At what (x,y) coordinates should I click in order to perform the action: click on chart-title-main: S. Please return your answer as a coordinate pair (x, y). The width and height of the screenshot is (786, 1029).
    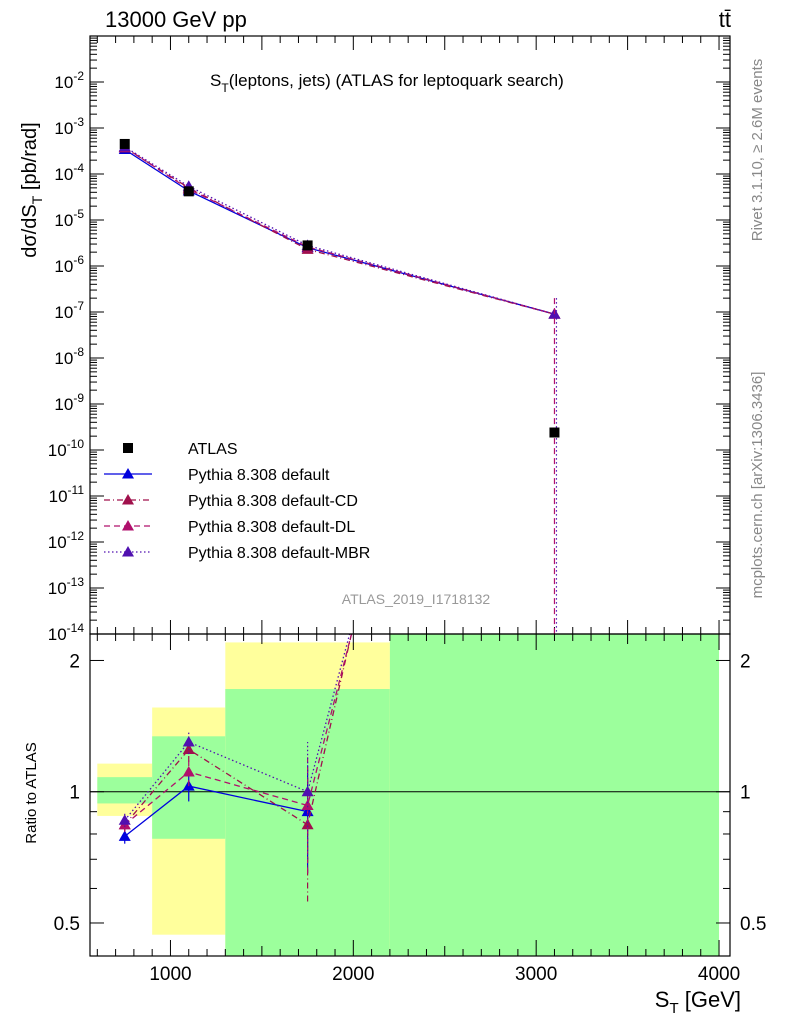
    Looking at the image, I should click on (215, 80).